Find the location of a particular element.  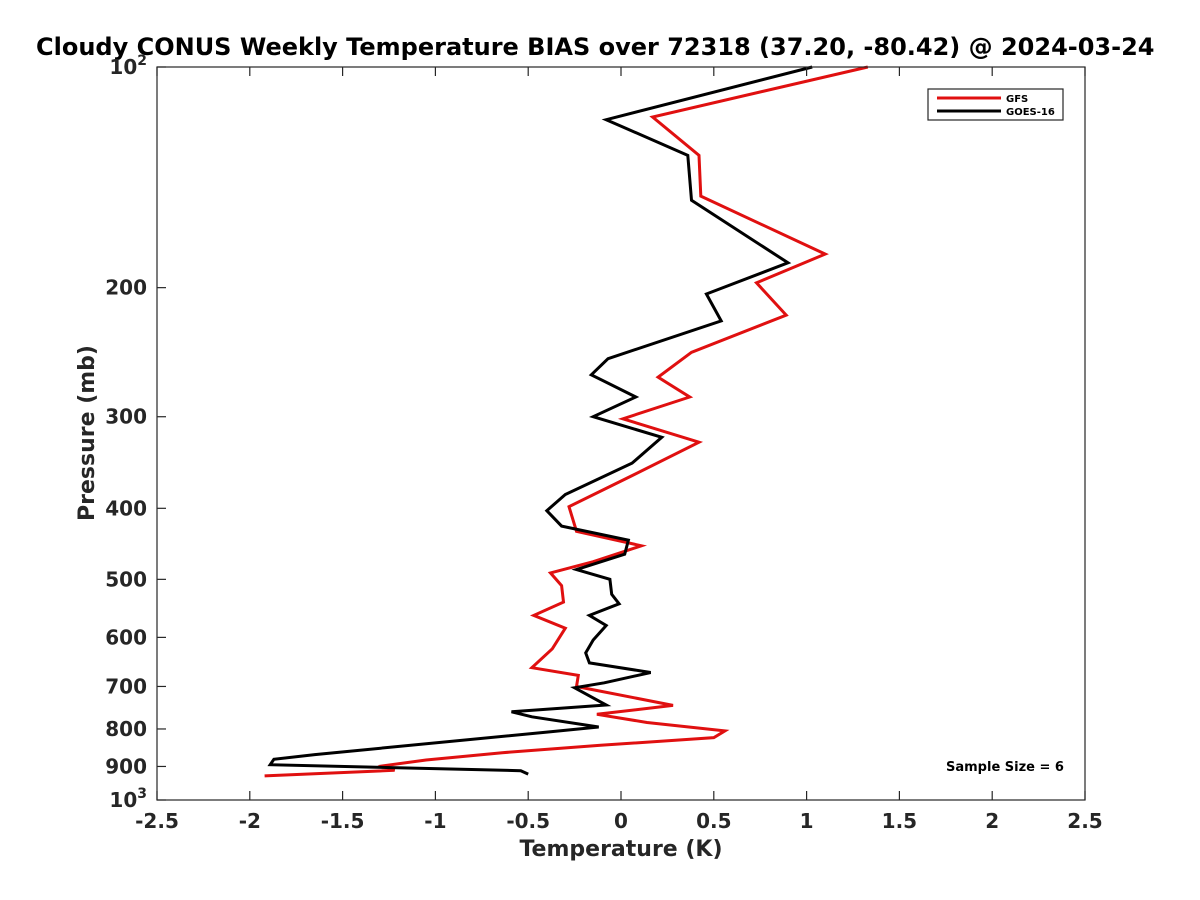

y-tick-label: 102 is located at coordinates (128, 66).